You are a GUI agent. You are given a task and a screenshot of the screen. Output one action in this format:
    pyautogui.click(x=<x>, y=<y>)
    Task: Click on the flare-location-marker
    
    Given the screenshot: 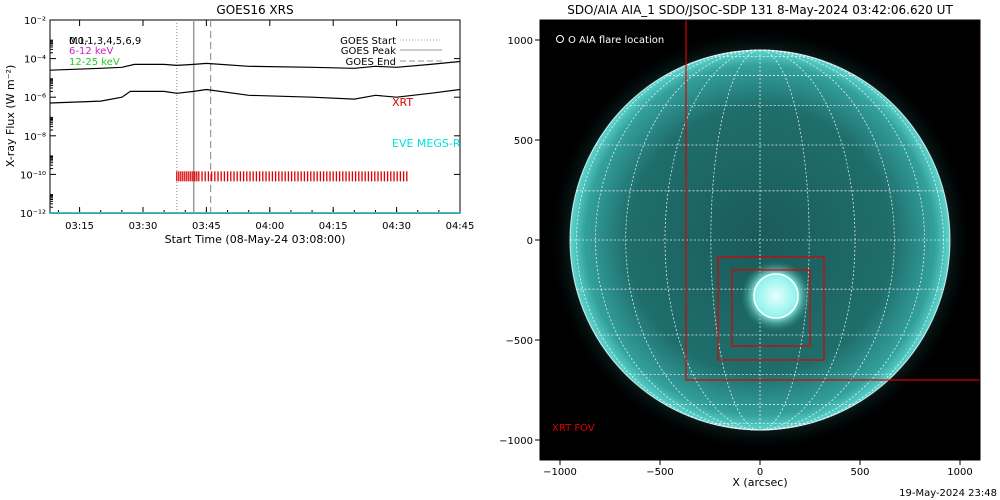 What is the action you would take?
    pyautogui.click(x=776, y=296)
    